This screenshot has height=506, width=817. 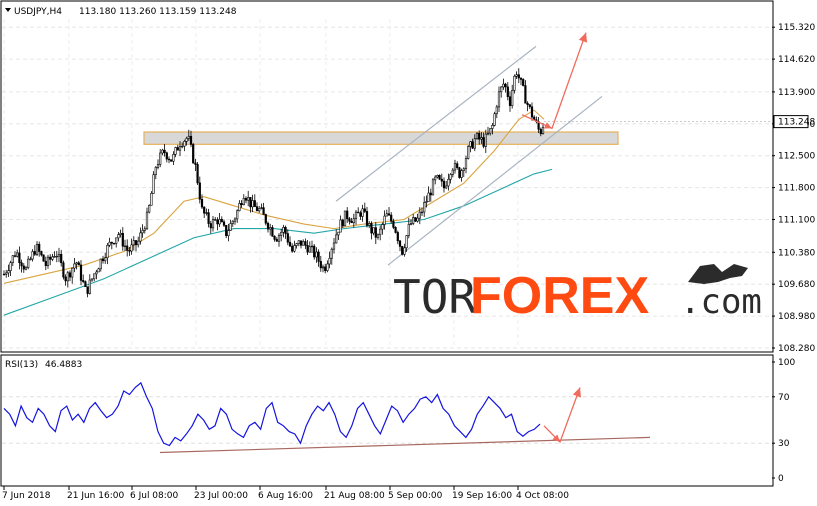 What do you see at coordinates (783, 421) in the screenshot?
I see `rsi-axis: 100 70 30 0` at bounding box center [783, 421].